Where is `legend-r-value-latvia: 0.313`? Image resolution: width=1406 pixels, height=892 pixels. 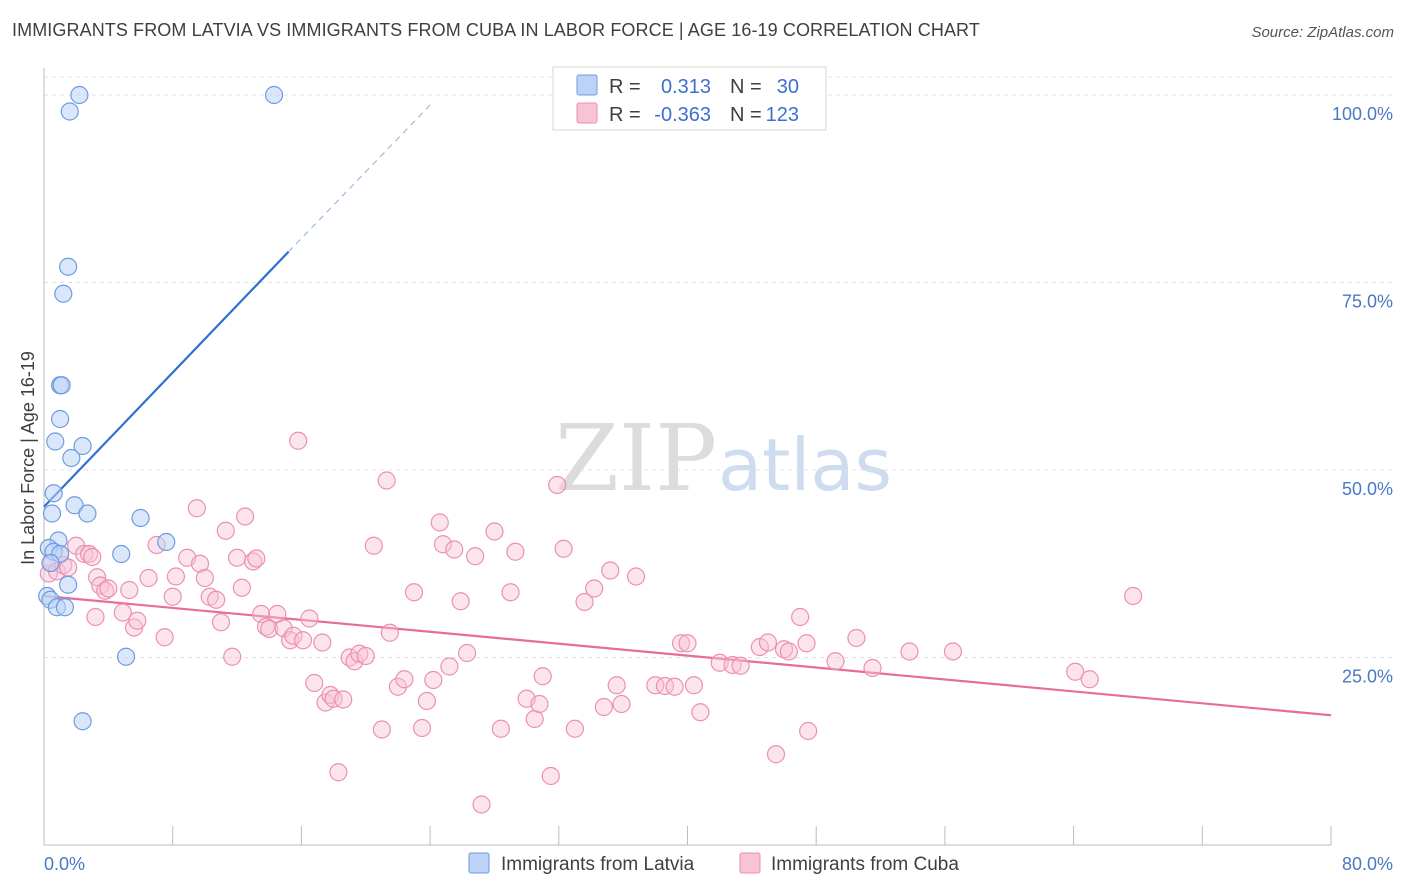 legend-r-value-latvia: 0.313 is located at coordinates (686, 87).